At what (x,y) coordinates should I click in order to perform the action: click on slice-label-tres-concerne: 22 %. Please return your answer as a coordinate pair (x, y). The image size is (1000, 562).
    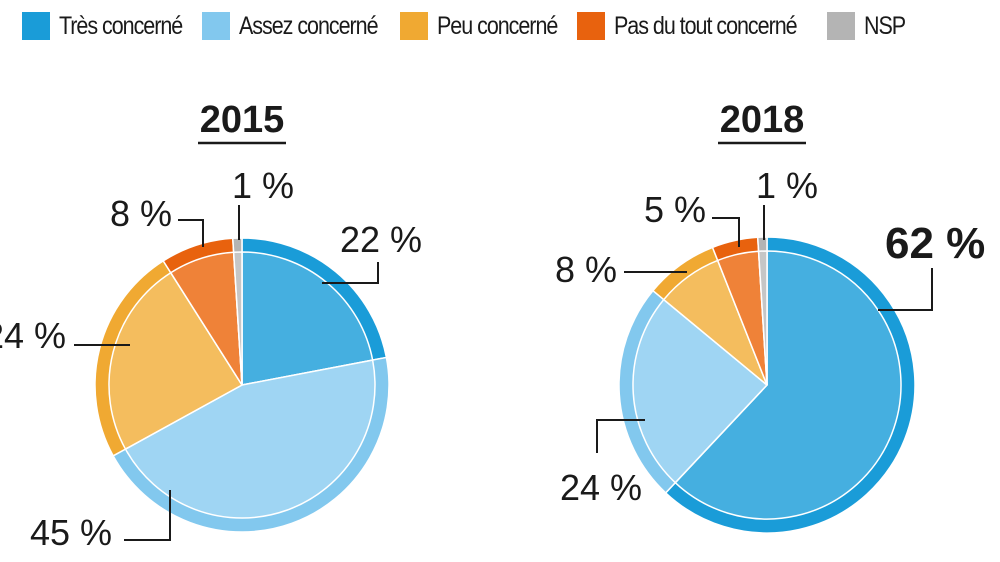
    Looking at the image, I should click on (381, 239).